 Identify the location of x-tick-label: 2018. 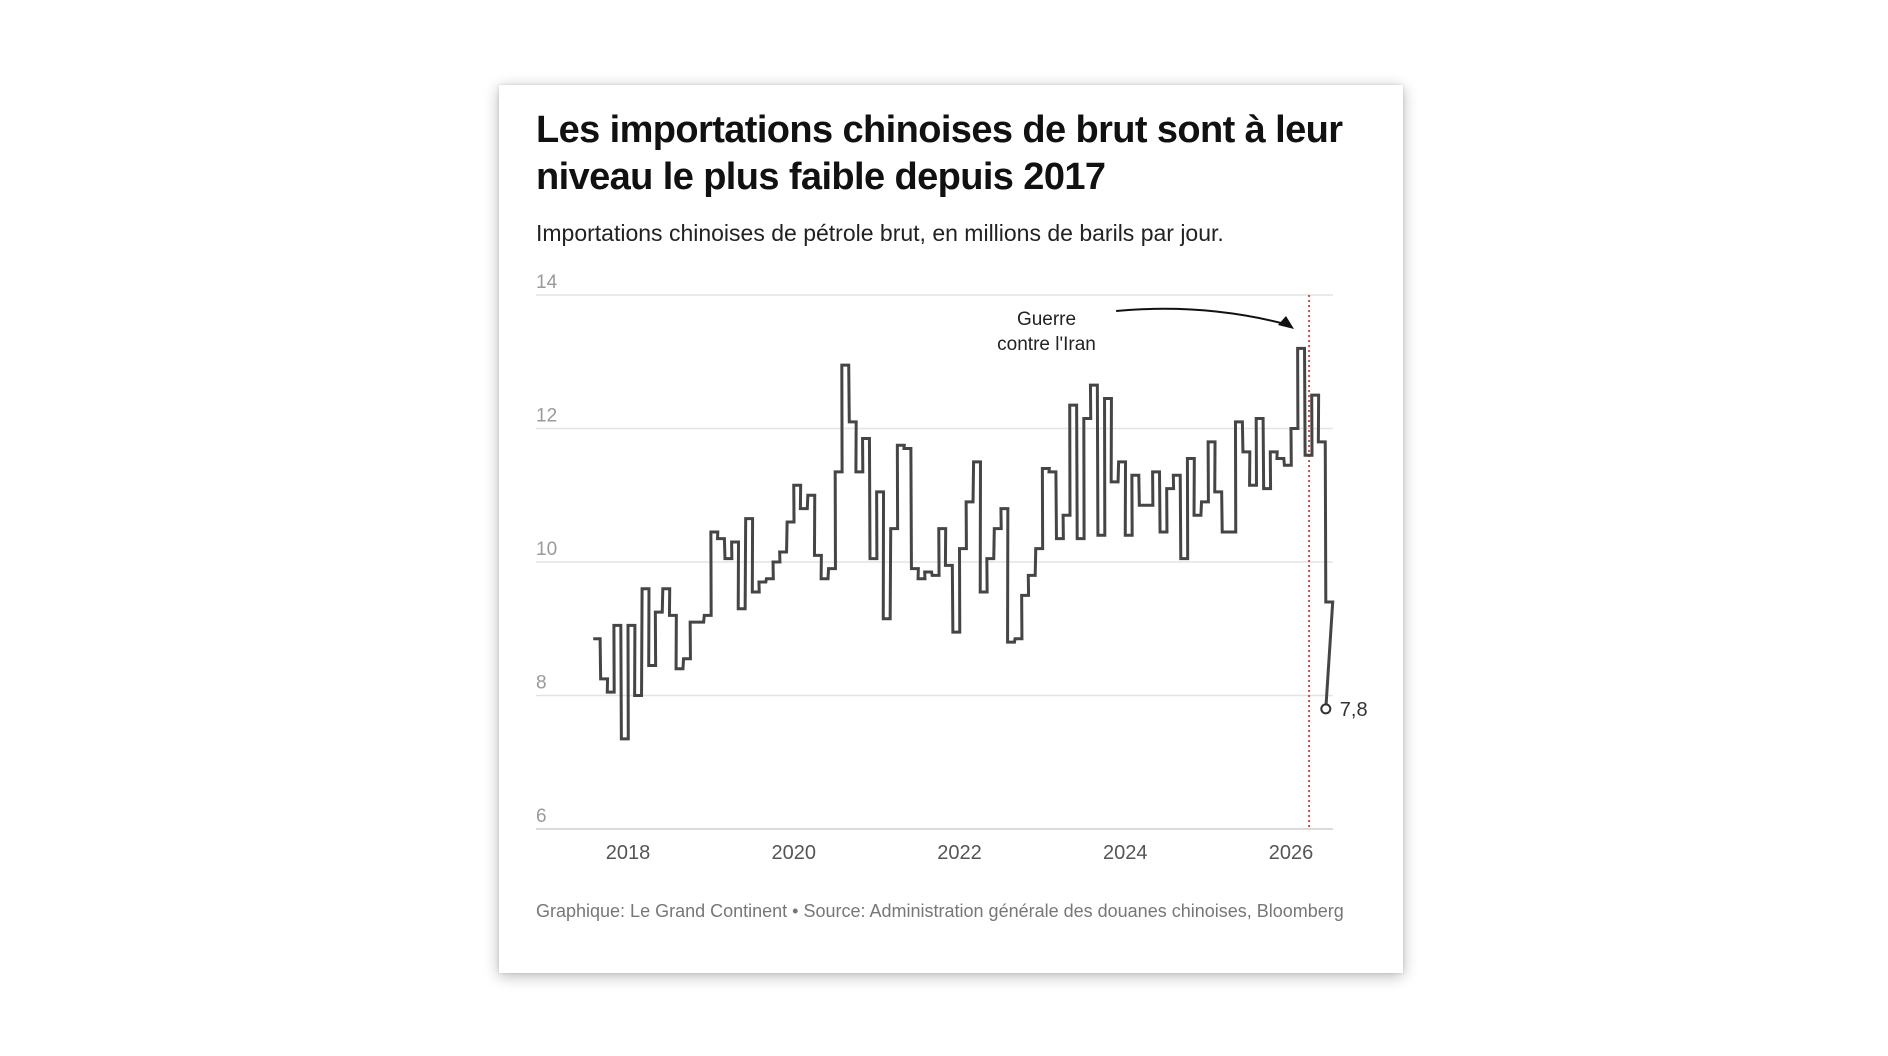
(628, 853).